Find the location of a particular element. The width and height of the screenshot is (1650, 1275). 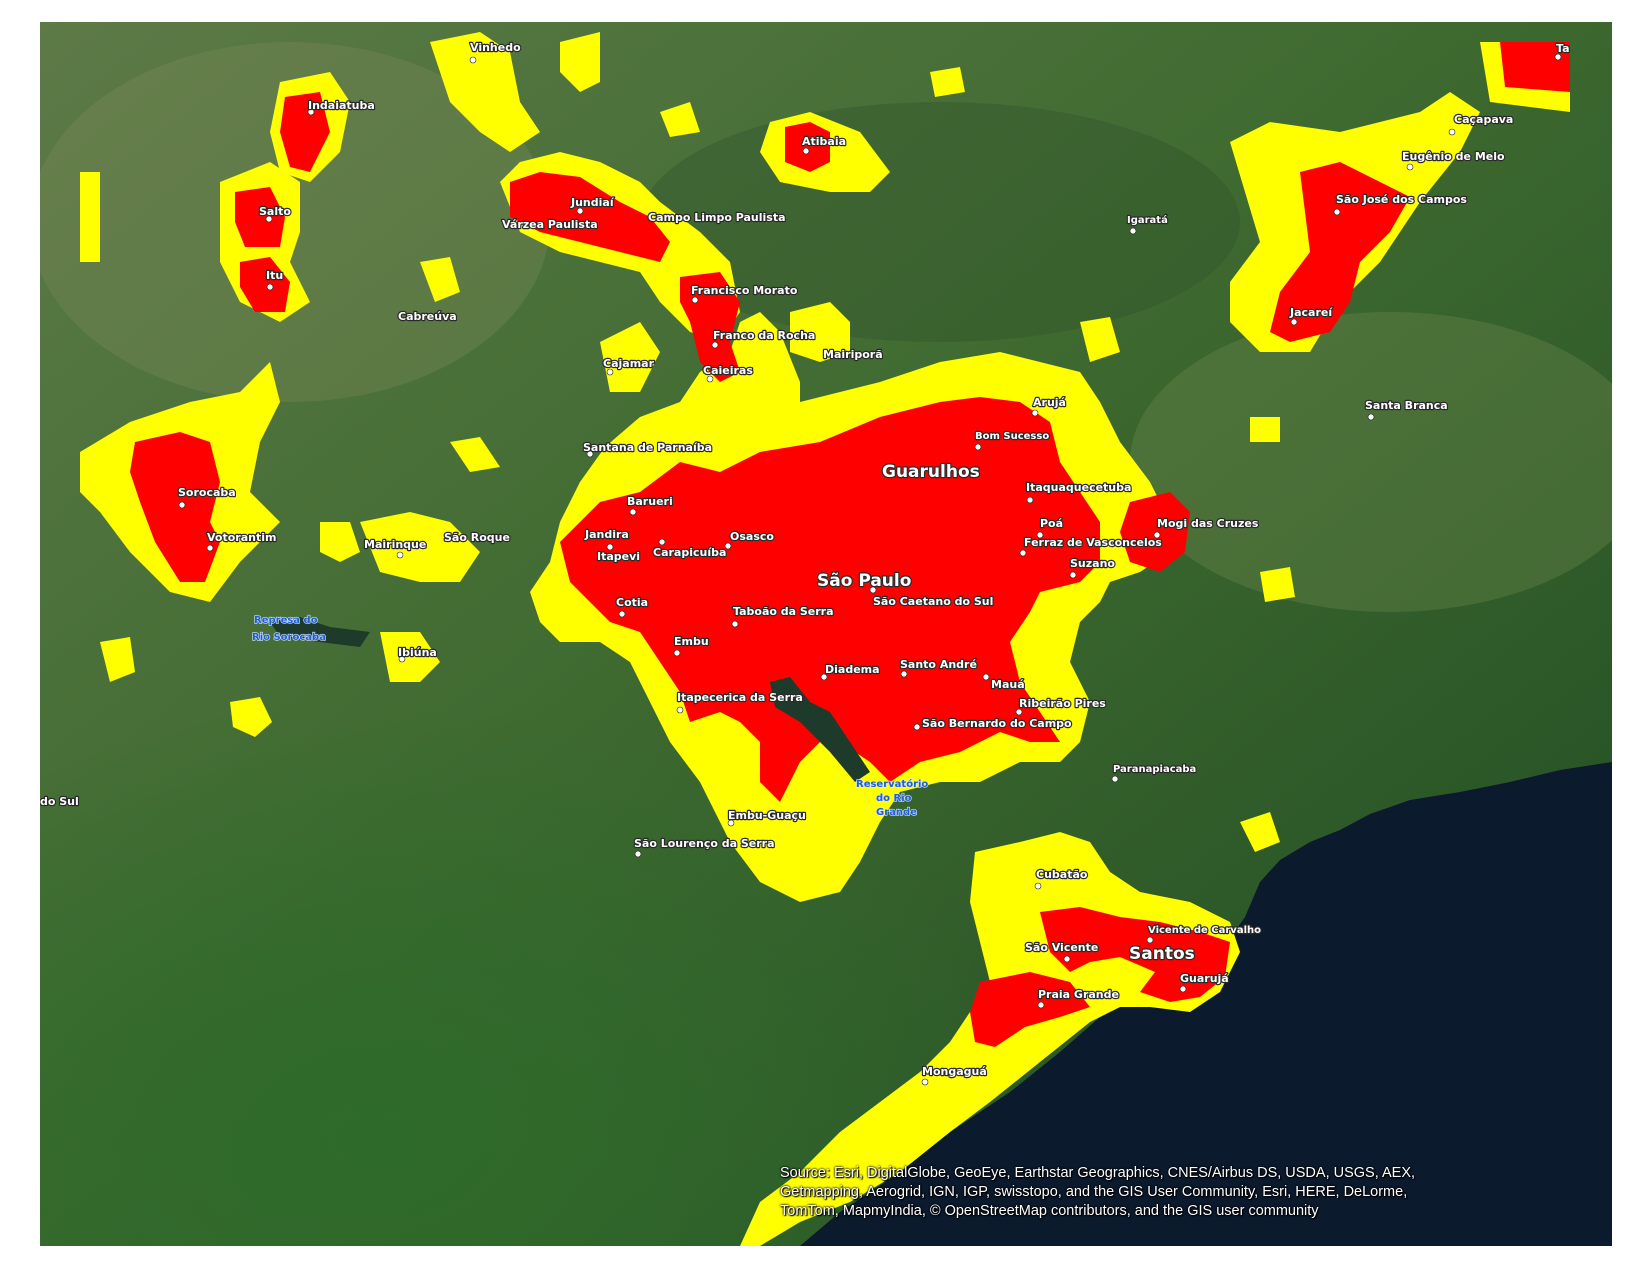

label-mogi-das-cruzes: Mogi das Cruzes is located at coordinates (1208, 523).